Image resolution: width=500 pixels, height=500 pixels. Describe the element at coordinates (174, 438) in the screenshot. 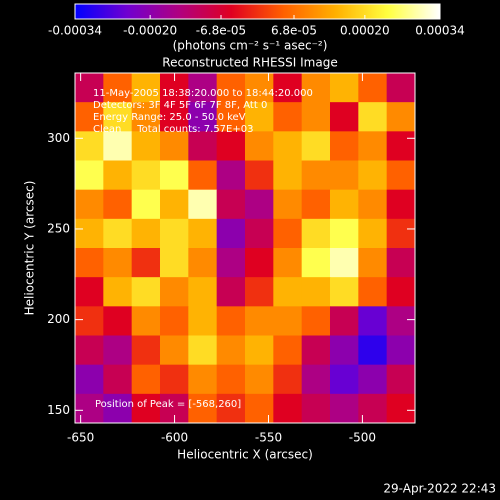

I see `x-tick-label: -600` at that location.